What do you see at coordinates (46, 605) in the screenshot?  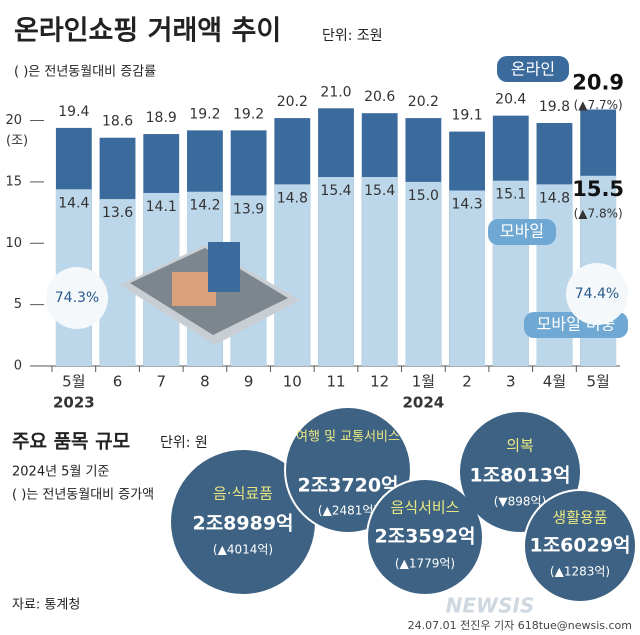 I see `source: 자료: 통계청` at bounding box center [46, 605].